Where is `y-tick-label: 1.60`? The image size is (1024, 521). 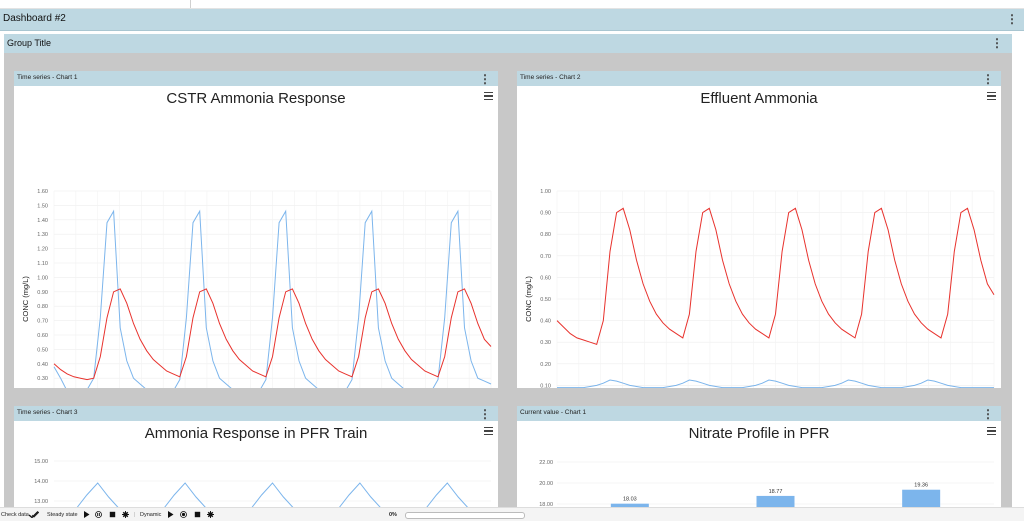
y-tick-label: 1.60 is located at coordinates (42, 192).